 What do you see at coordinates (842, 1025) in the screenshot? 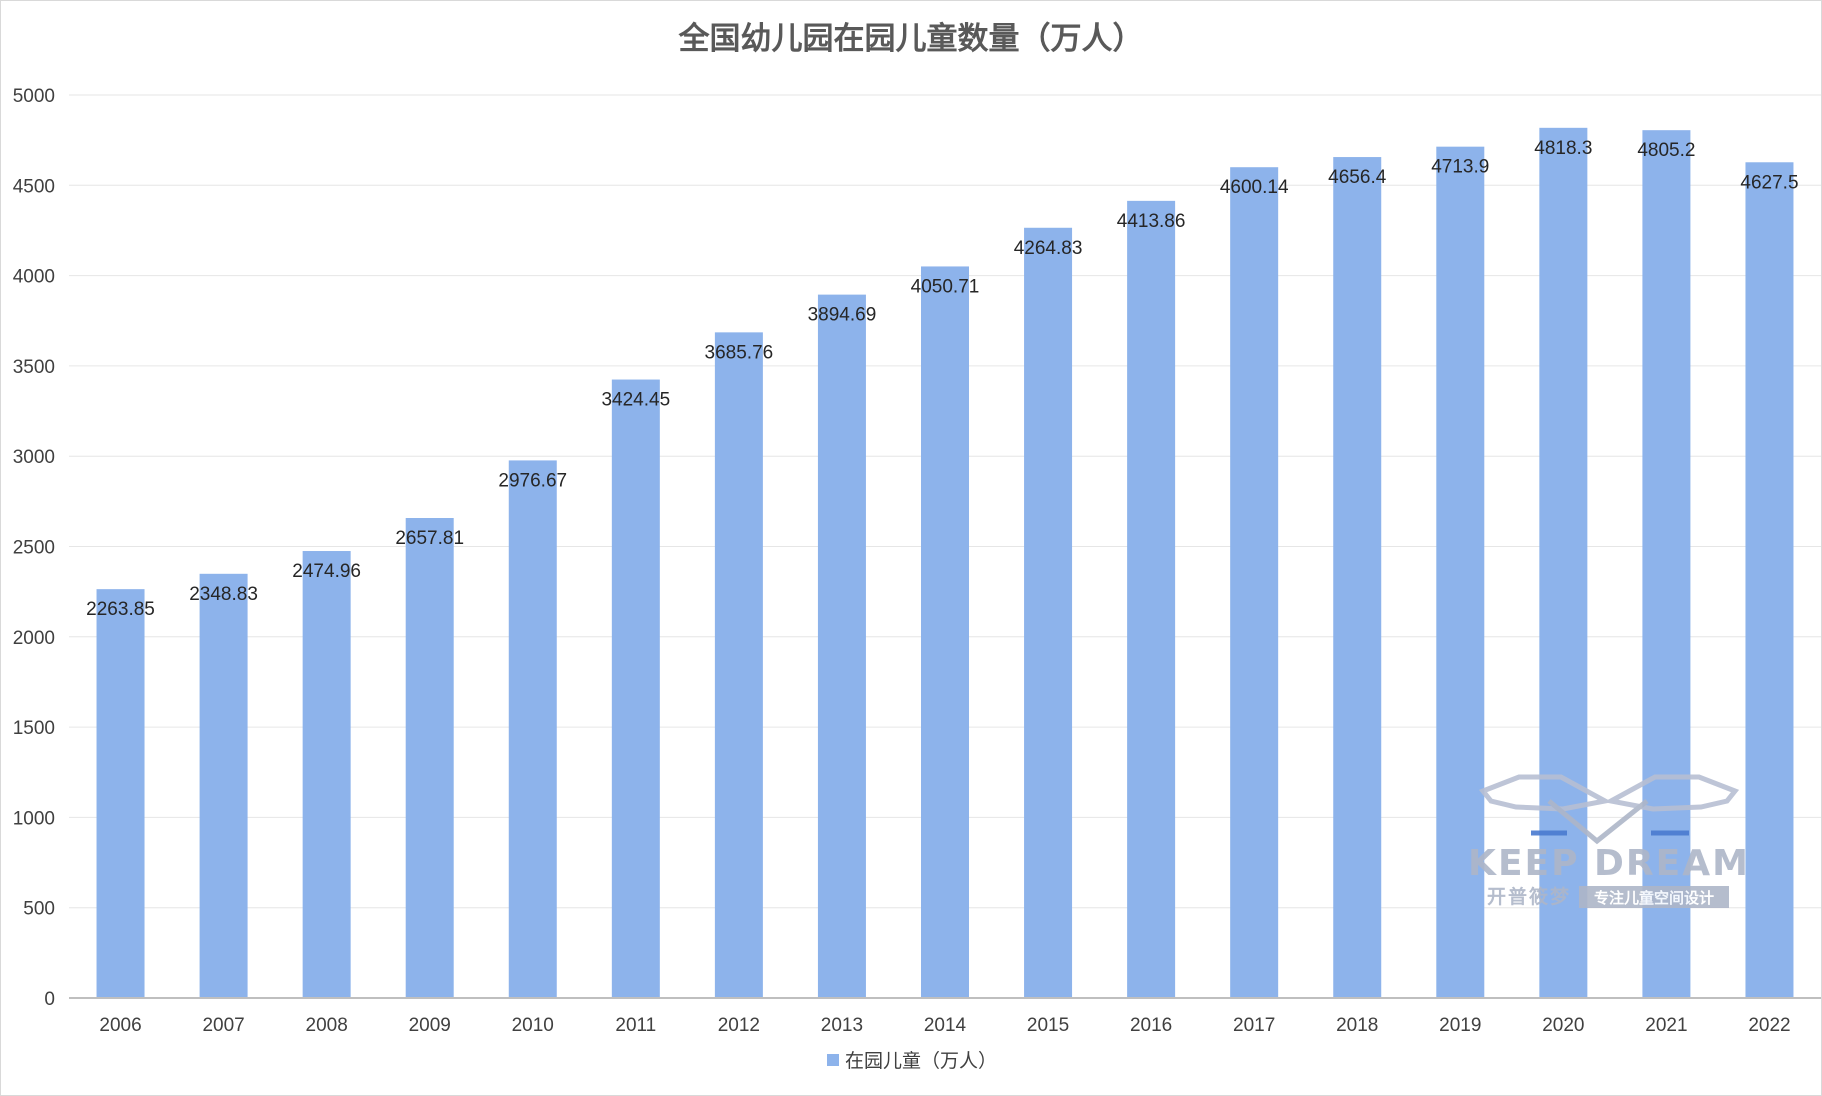
I see `x-tick-label: 2013` at bounding box center [842, 1025].